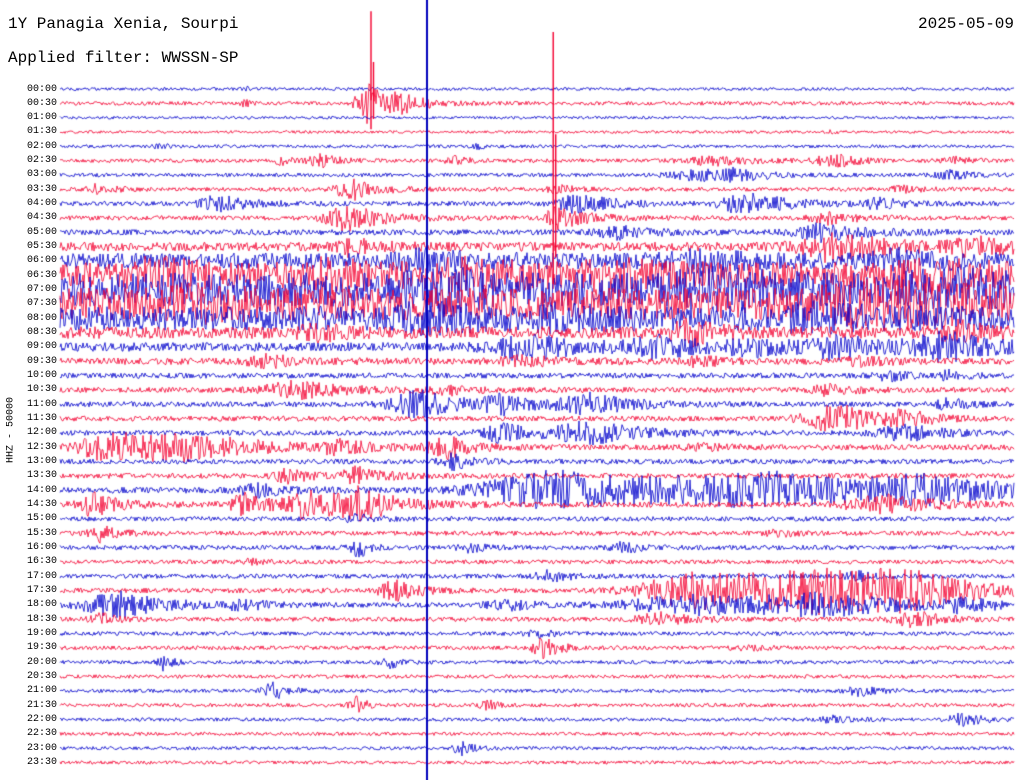 This screenshot has height=780, width=1024. Describe the element at coordinates (41, 218) in the screenshot. I see `time-label: 04:30` at that location.